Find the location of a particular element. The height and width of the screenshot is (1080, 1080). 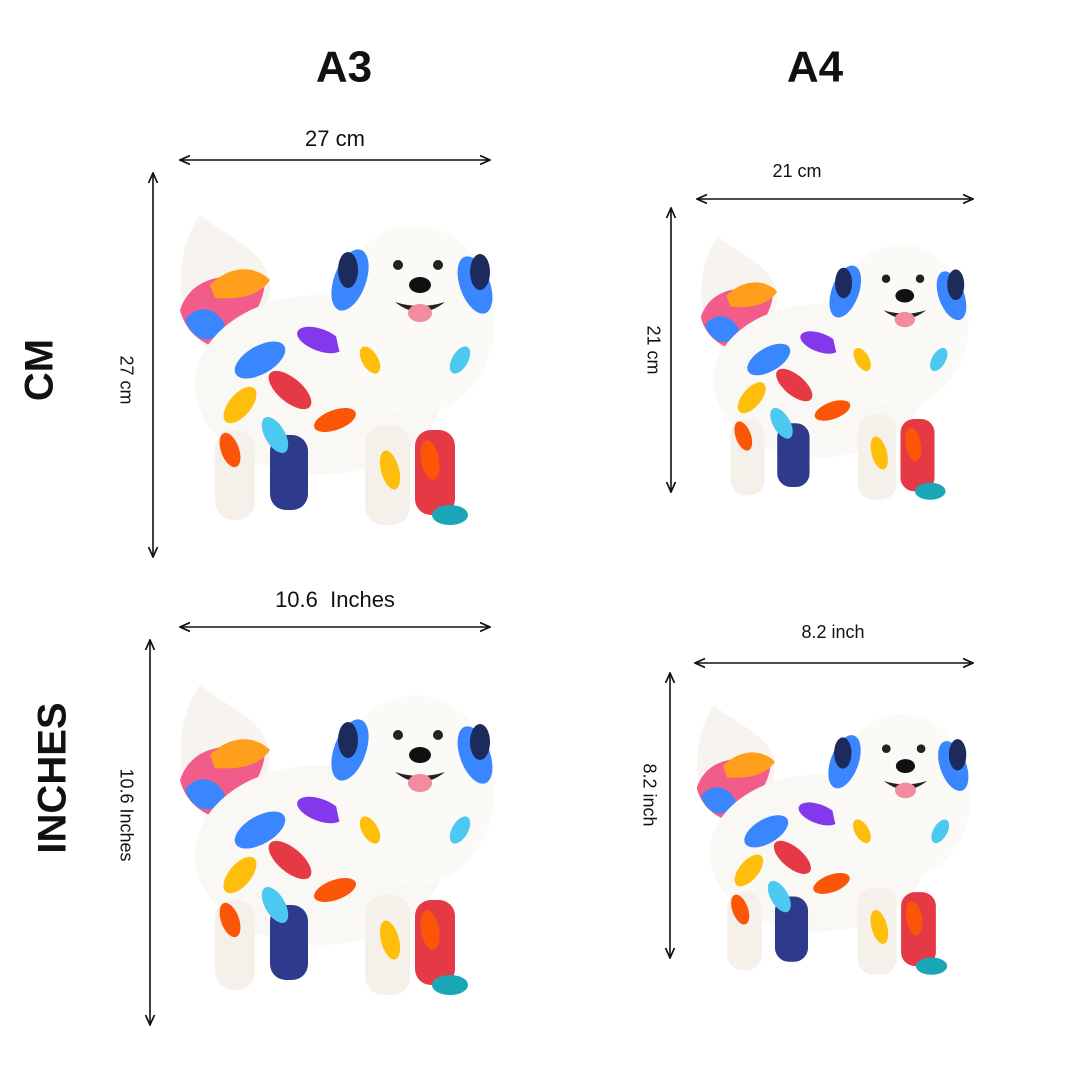

row-label: INCHES is located at coordinates (53, 777).